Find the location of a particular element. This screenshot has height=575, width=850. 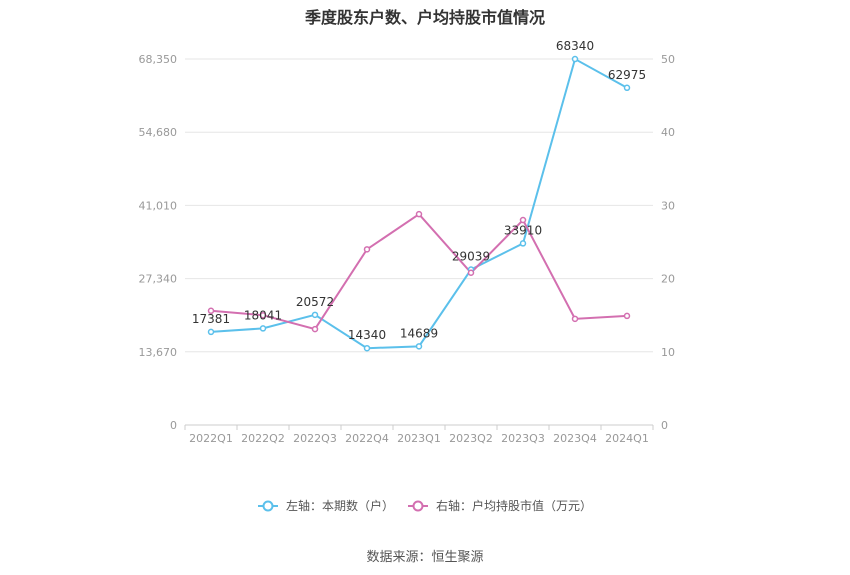

x-axis-tick-label: 2023Q2 is located at coordinates (471, 438).